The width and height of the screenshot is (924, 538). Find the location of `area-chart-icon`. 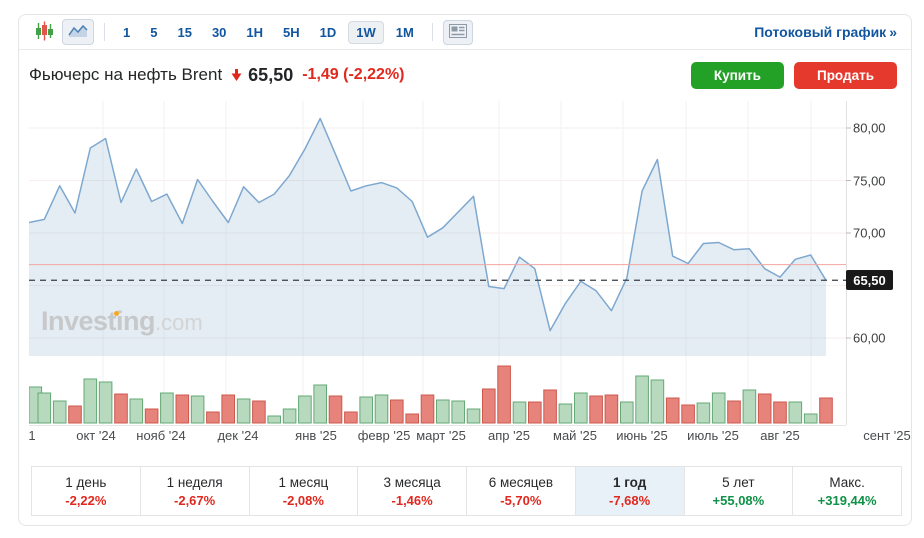

area-chart-icon is located at coordinates (78, 32).